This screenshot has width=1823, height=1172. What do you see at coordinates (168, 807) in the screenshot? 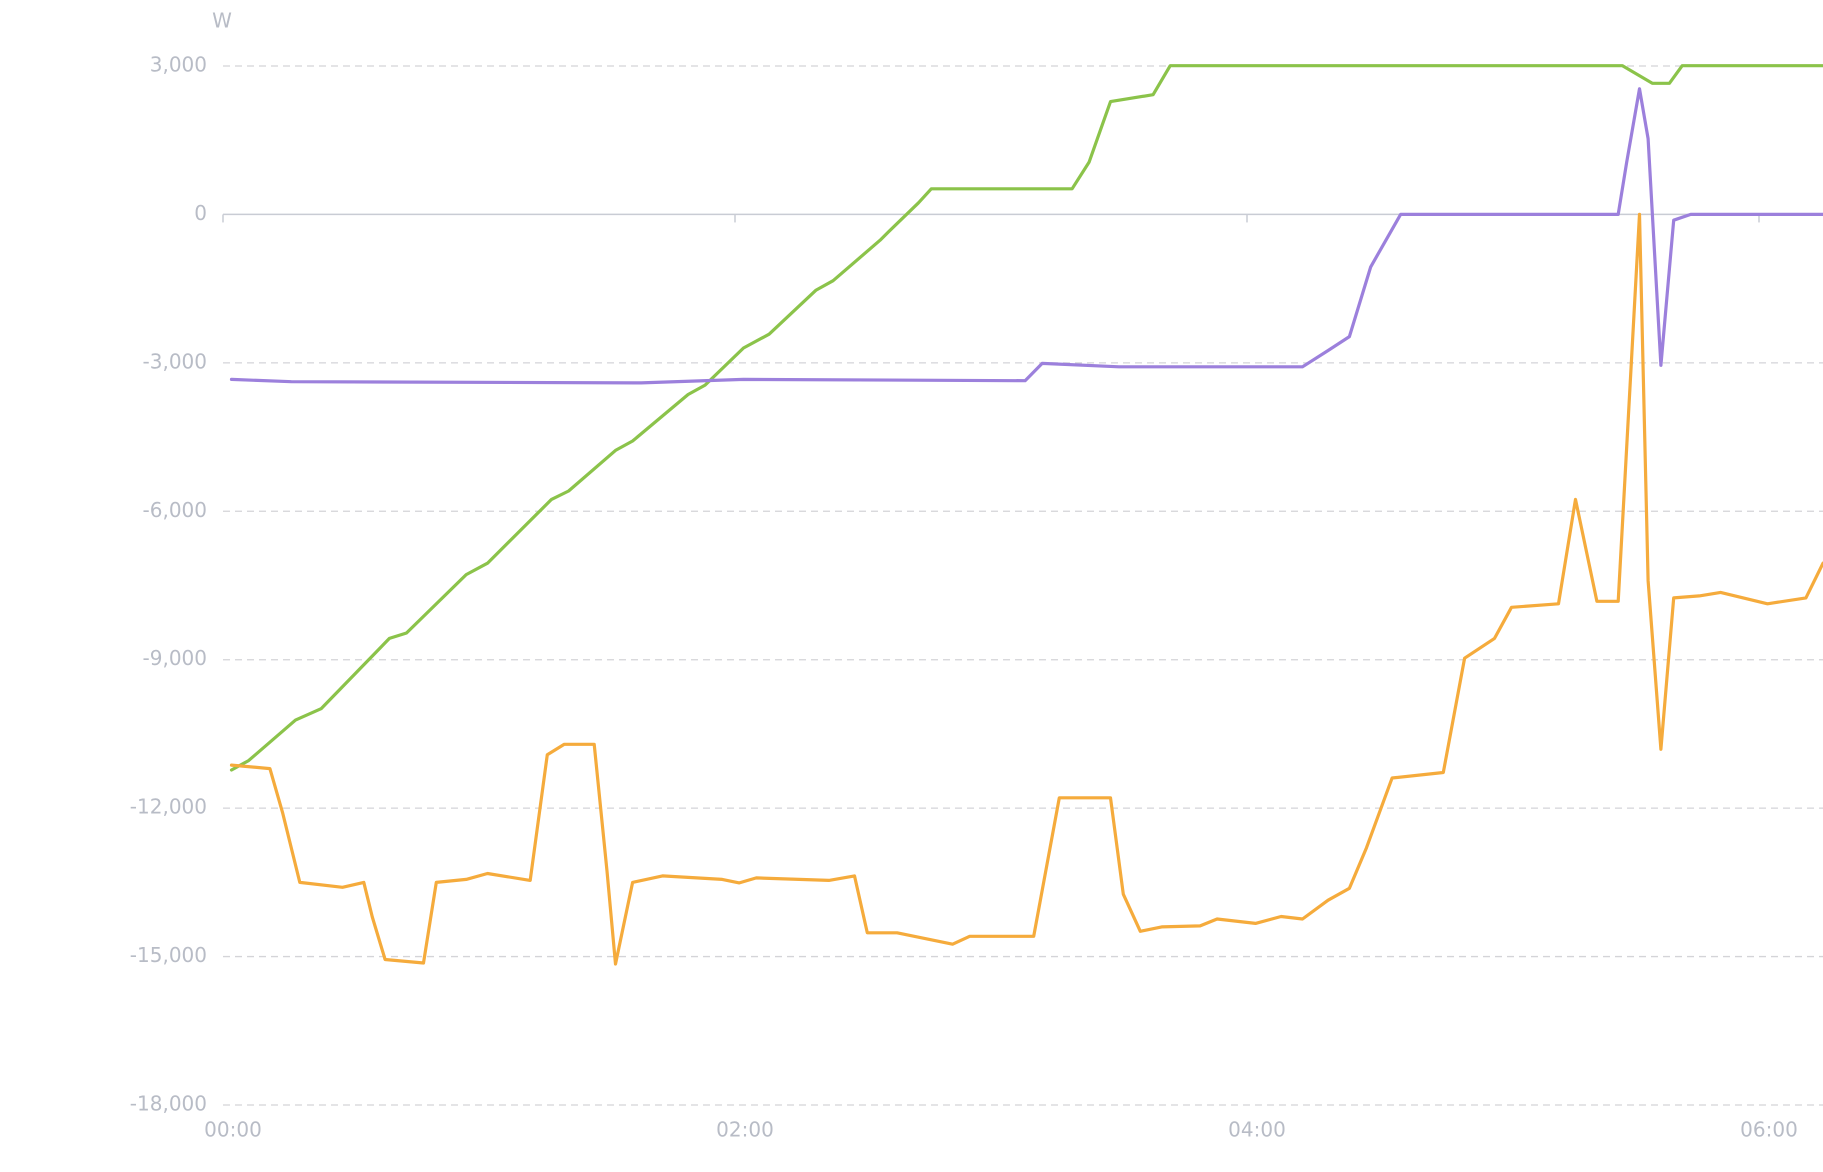
I see `y-tick-label: -12,000` at bounding box center [168, 807].